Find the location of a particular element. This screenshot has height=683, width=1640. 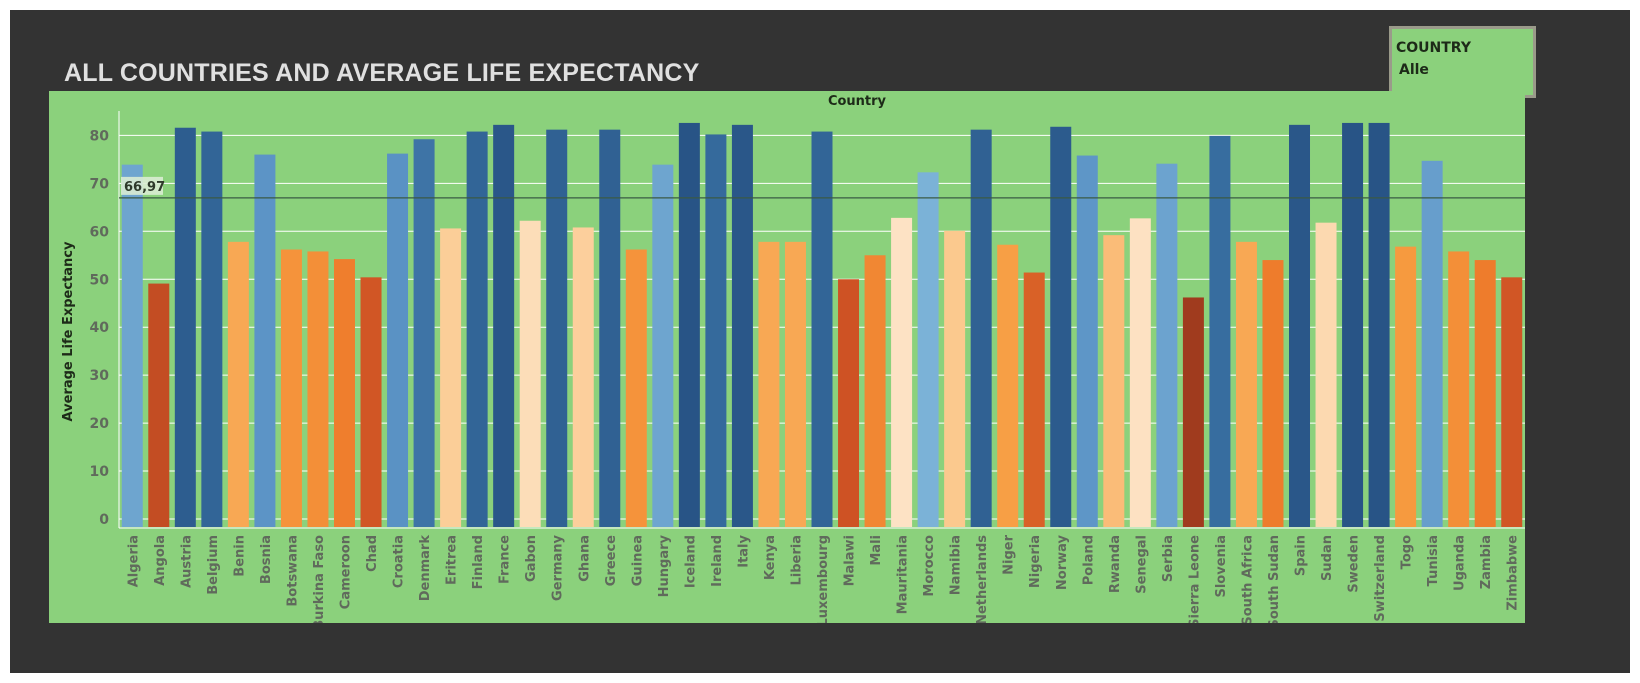

x-tick-label: Cameroon is located at coordinates (345, 572).